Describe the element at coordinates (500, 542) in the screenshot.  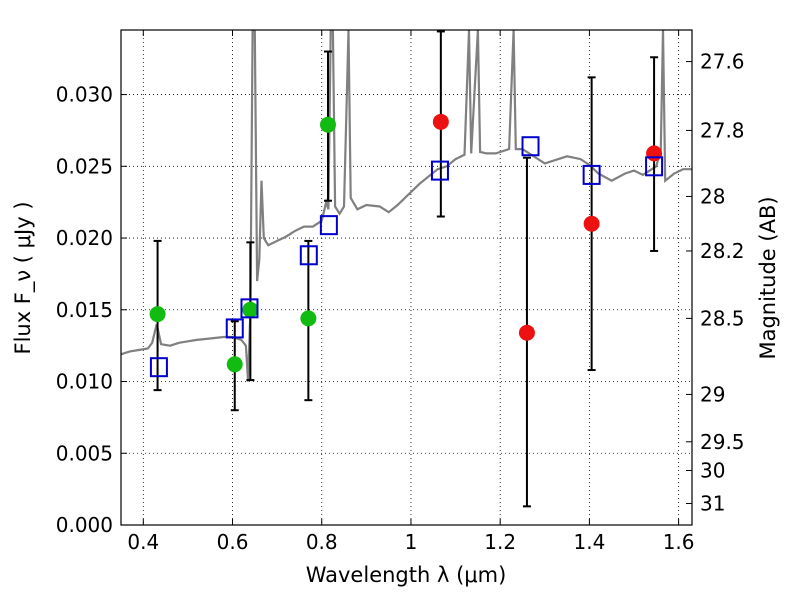
I see `x-tick-label: 1.2` at that location.